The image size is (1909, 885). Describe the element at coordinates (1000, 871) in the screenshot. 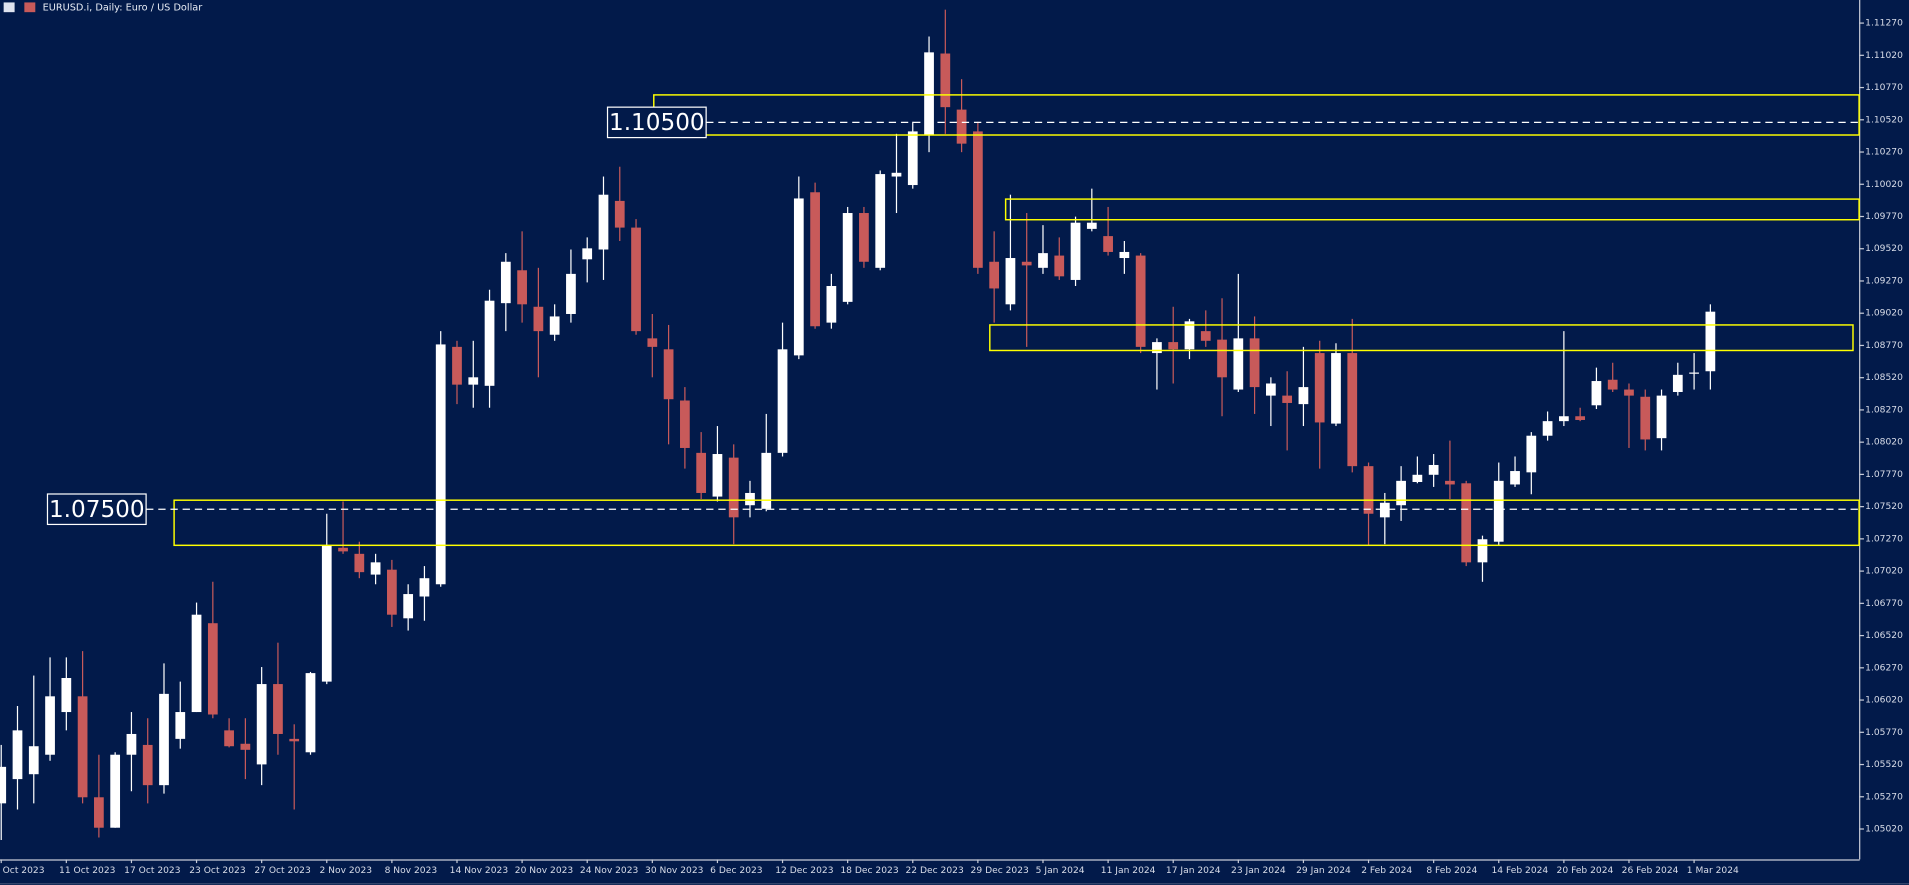

I see `x-tick-label: 29 Dec 2023` at that location.